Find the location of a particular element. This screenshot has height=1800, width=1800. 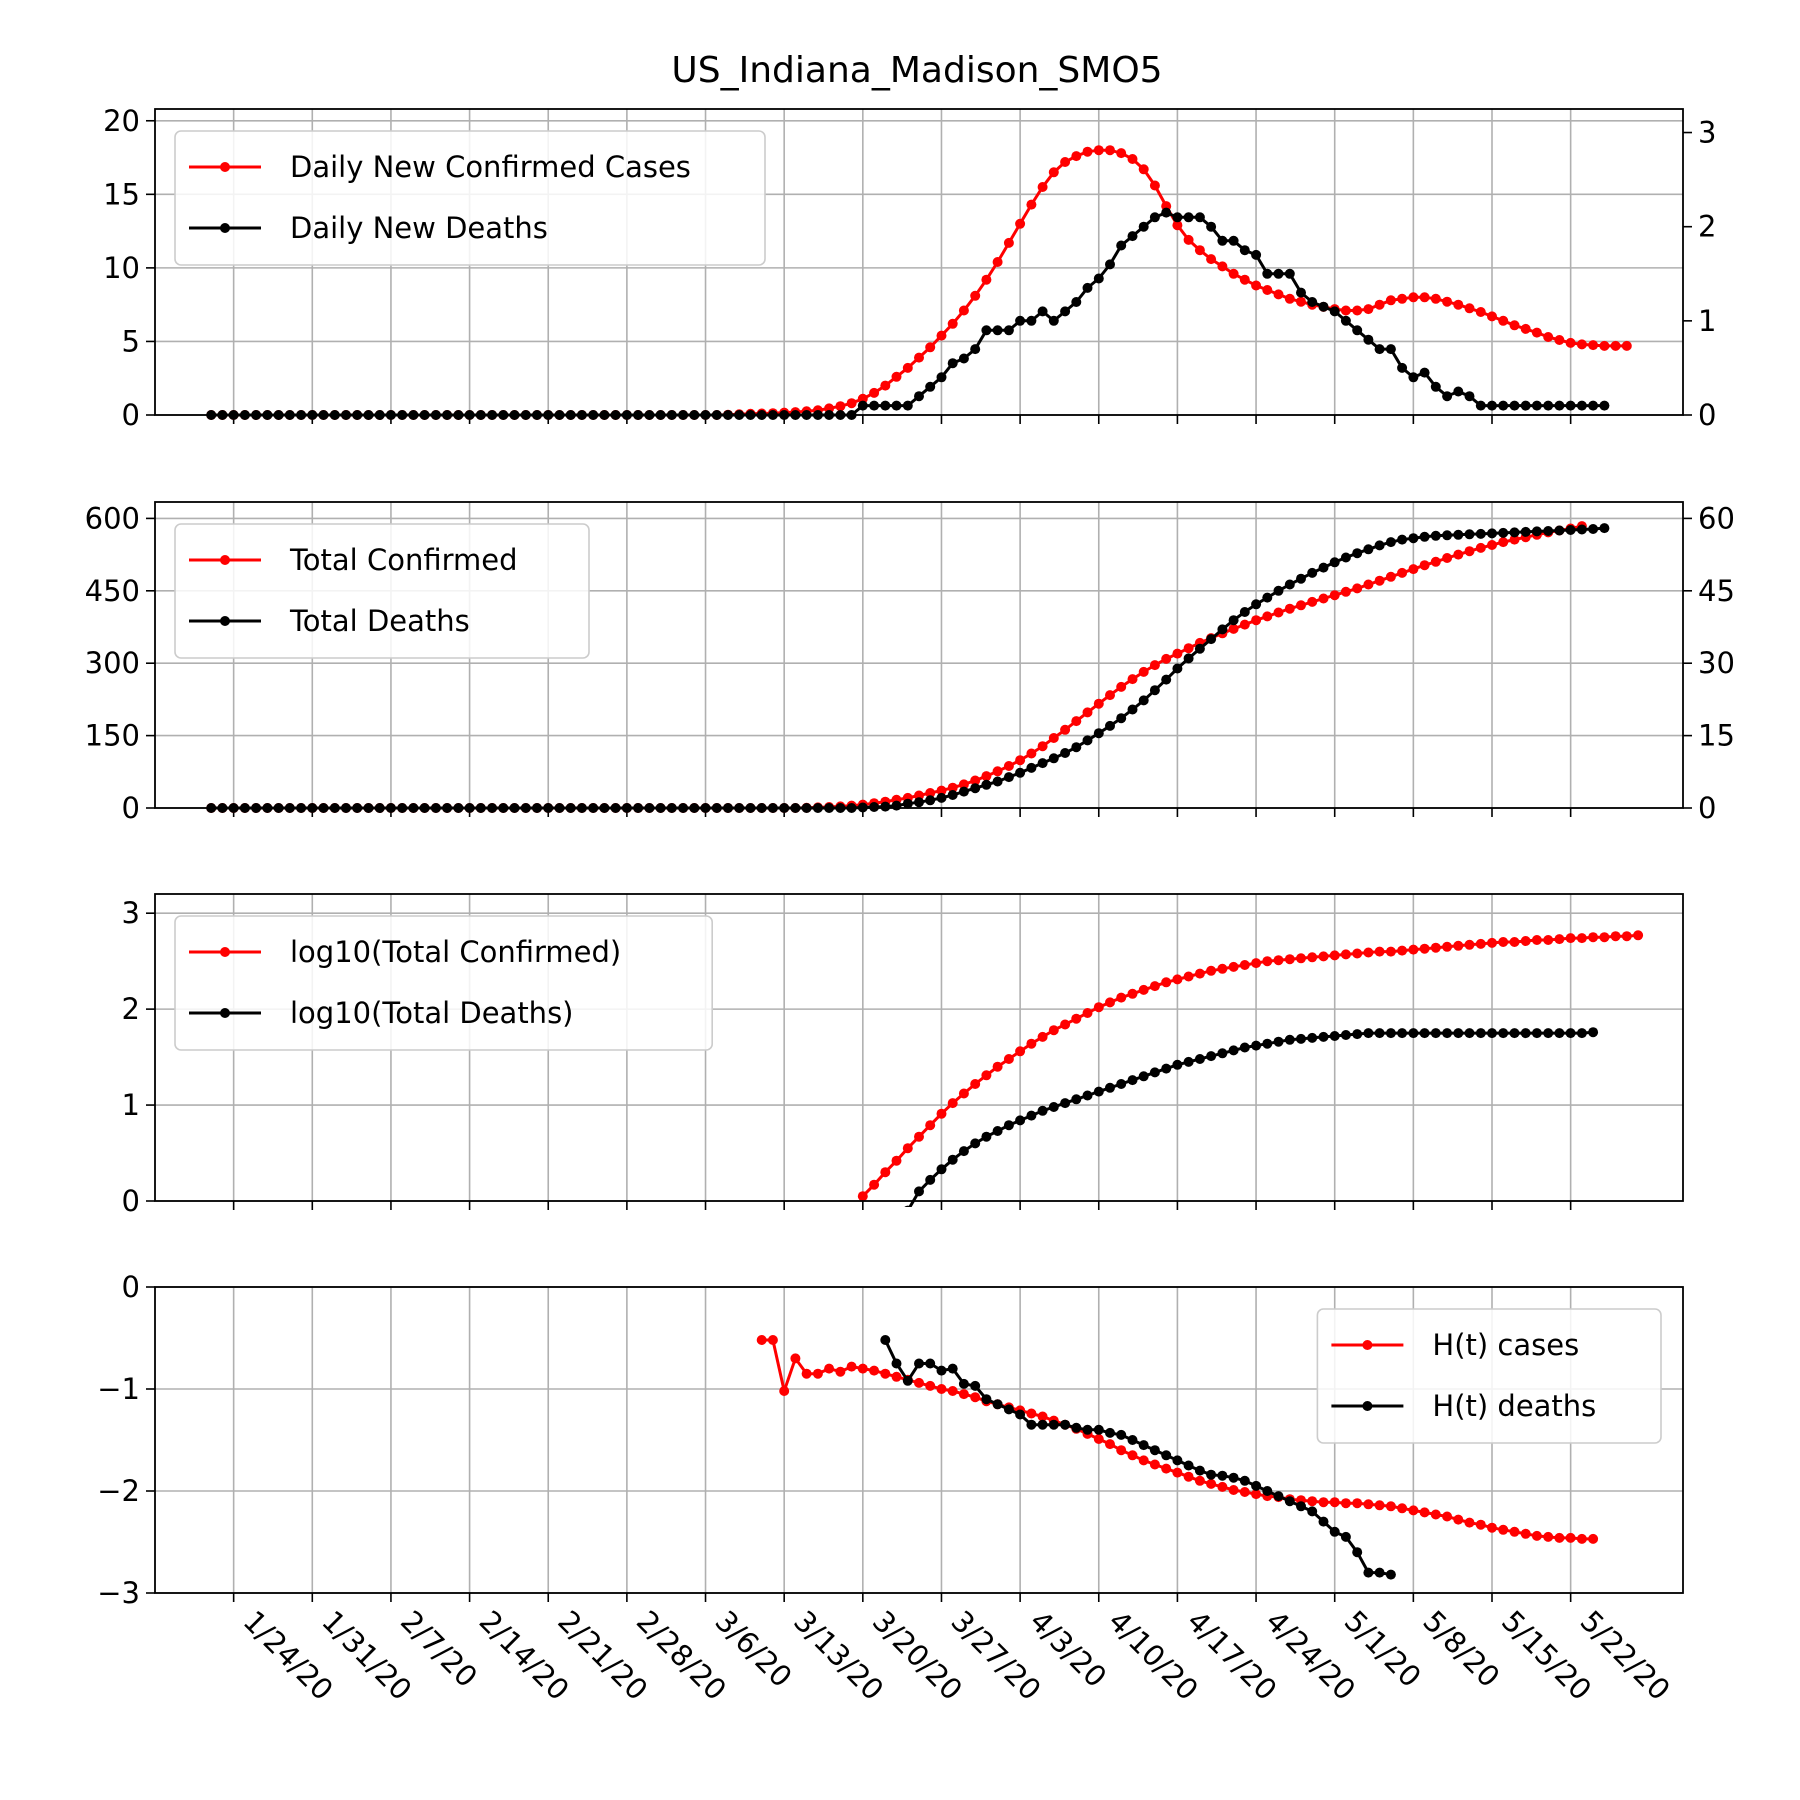

legend: H(t) cases H(t) deaths is located at coordinates (1489, 1376).